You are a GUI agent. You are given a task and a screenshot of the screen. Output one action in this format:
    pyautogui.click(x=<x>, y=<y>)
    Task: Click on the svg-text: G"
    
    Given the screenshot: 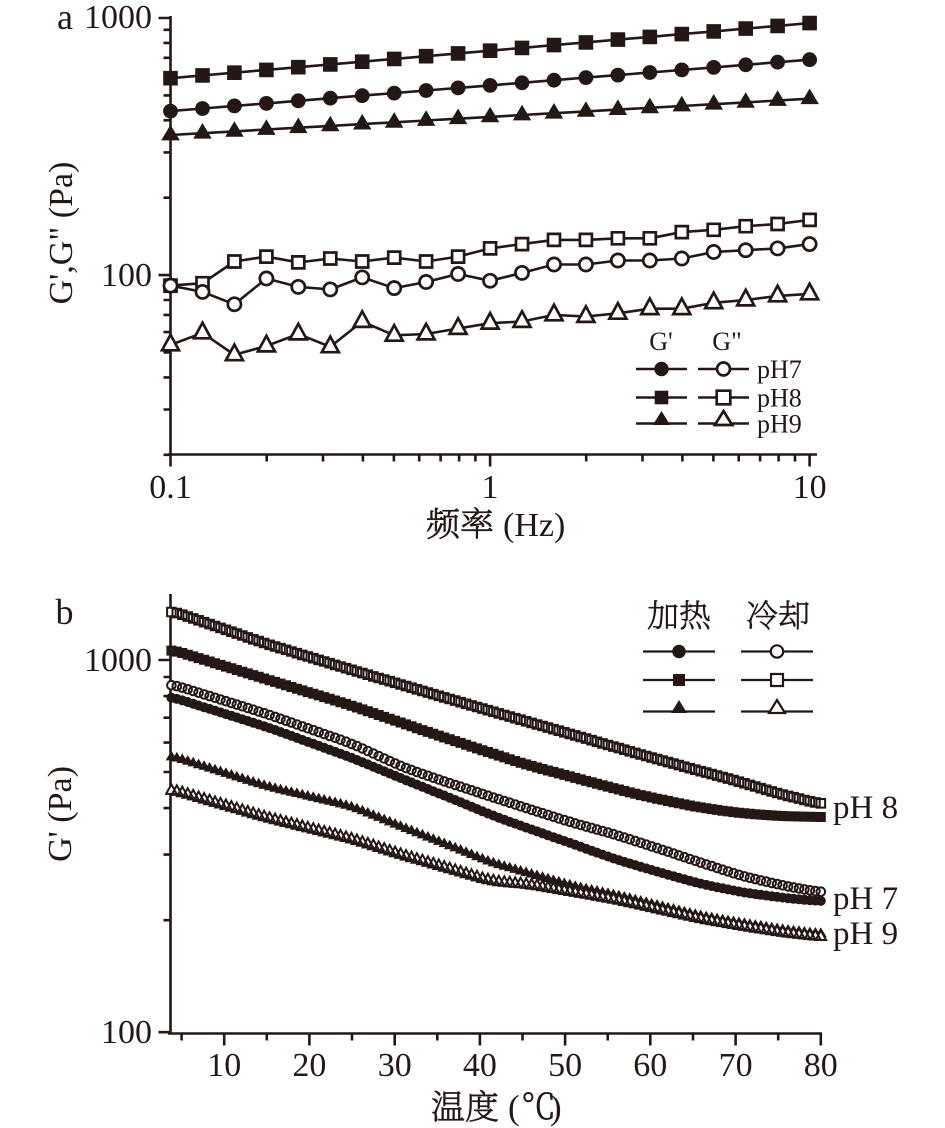 What is the action you would take?
    pyautogui.click(x=726, y=341)
    